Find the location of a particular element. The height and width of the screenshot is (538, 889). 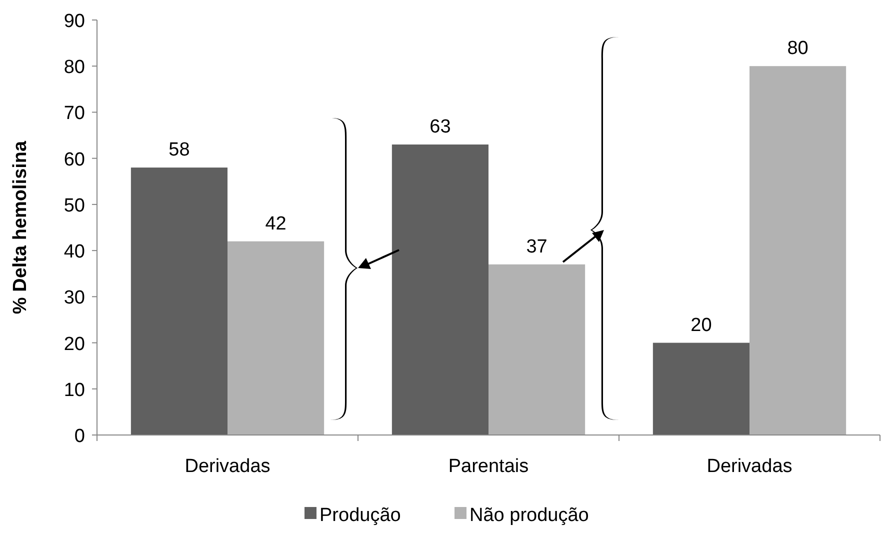

y-tick-label: 80 is located at coordinates (74, 67).